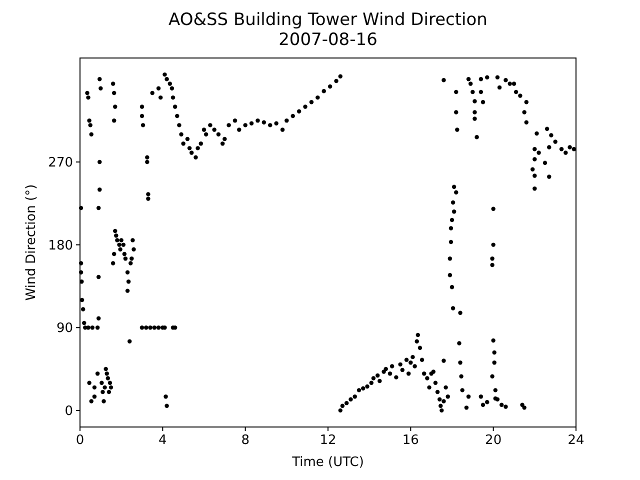 Image resolution: width=640 pixels, height=480 pixels. What do you see at coordinates (68, 411) in the screenshot?
I see `y-tick-label: 0` at bounding box center [68, 411].